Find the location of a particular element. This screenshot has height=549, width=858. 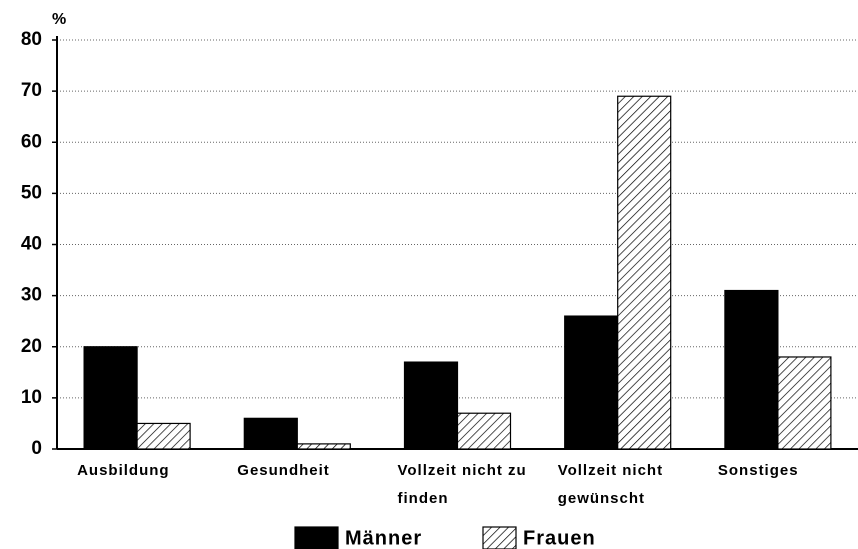

y-tick-label: 20 is located at coordinates (31, 346).